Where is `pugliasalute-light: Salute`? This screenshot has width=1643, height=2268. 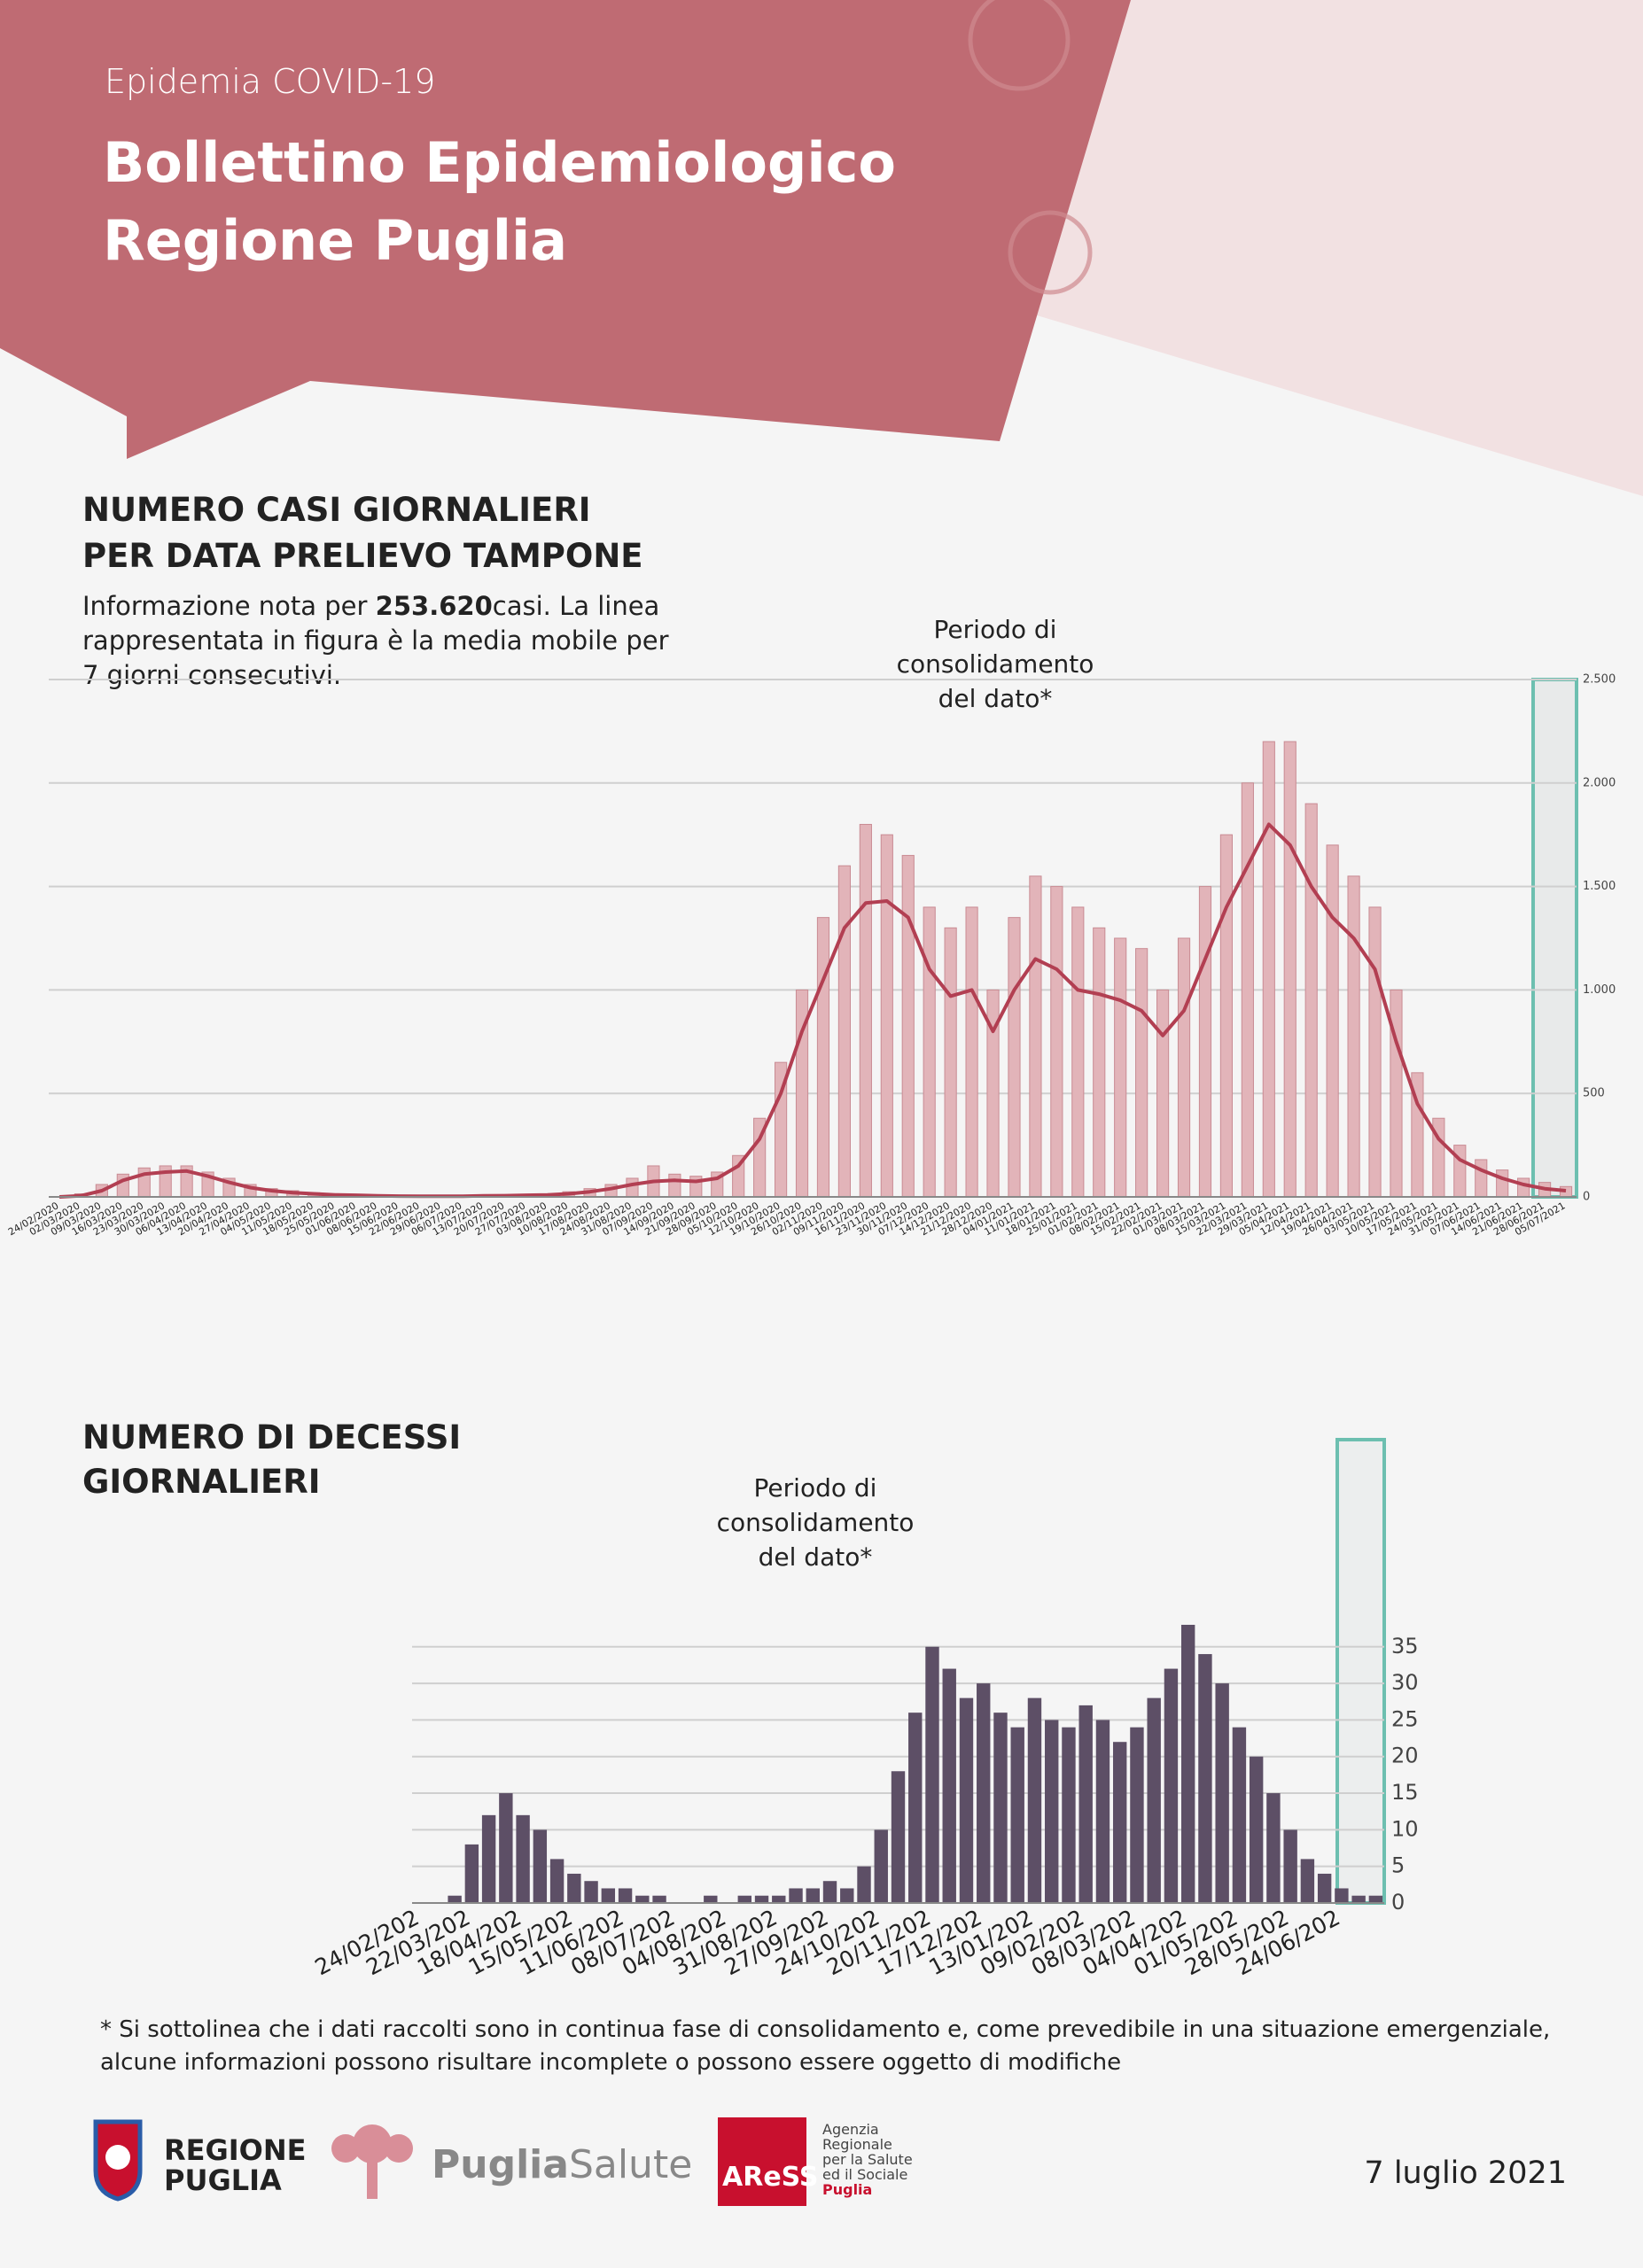
pugliasalute-light: Salute is located at coordinates (630, 2164).